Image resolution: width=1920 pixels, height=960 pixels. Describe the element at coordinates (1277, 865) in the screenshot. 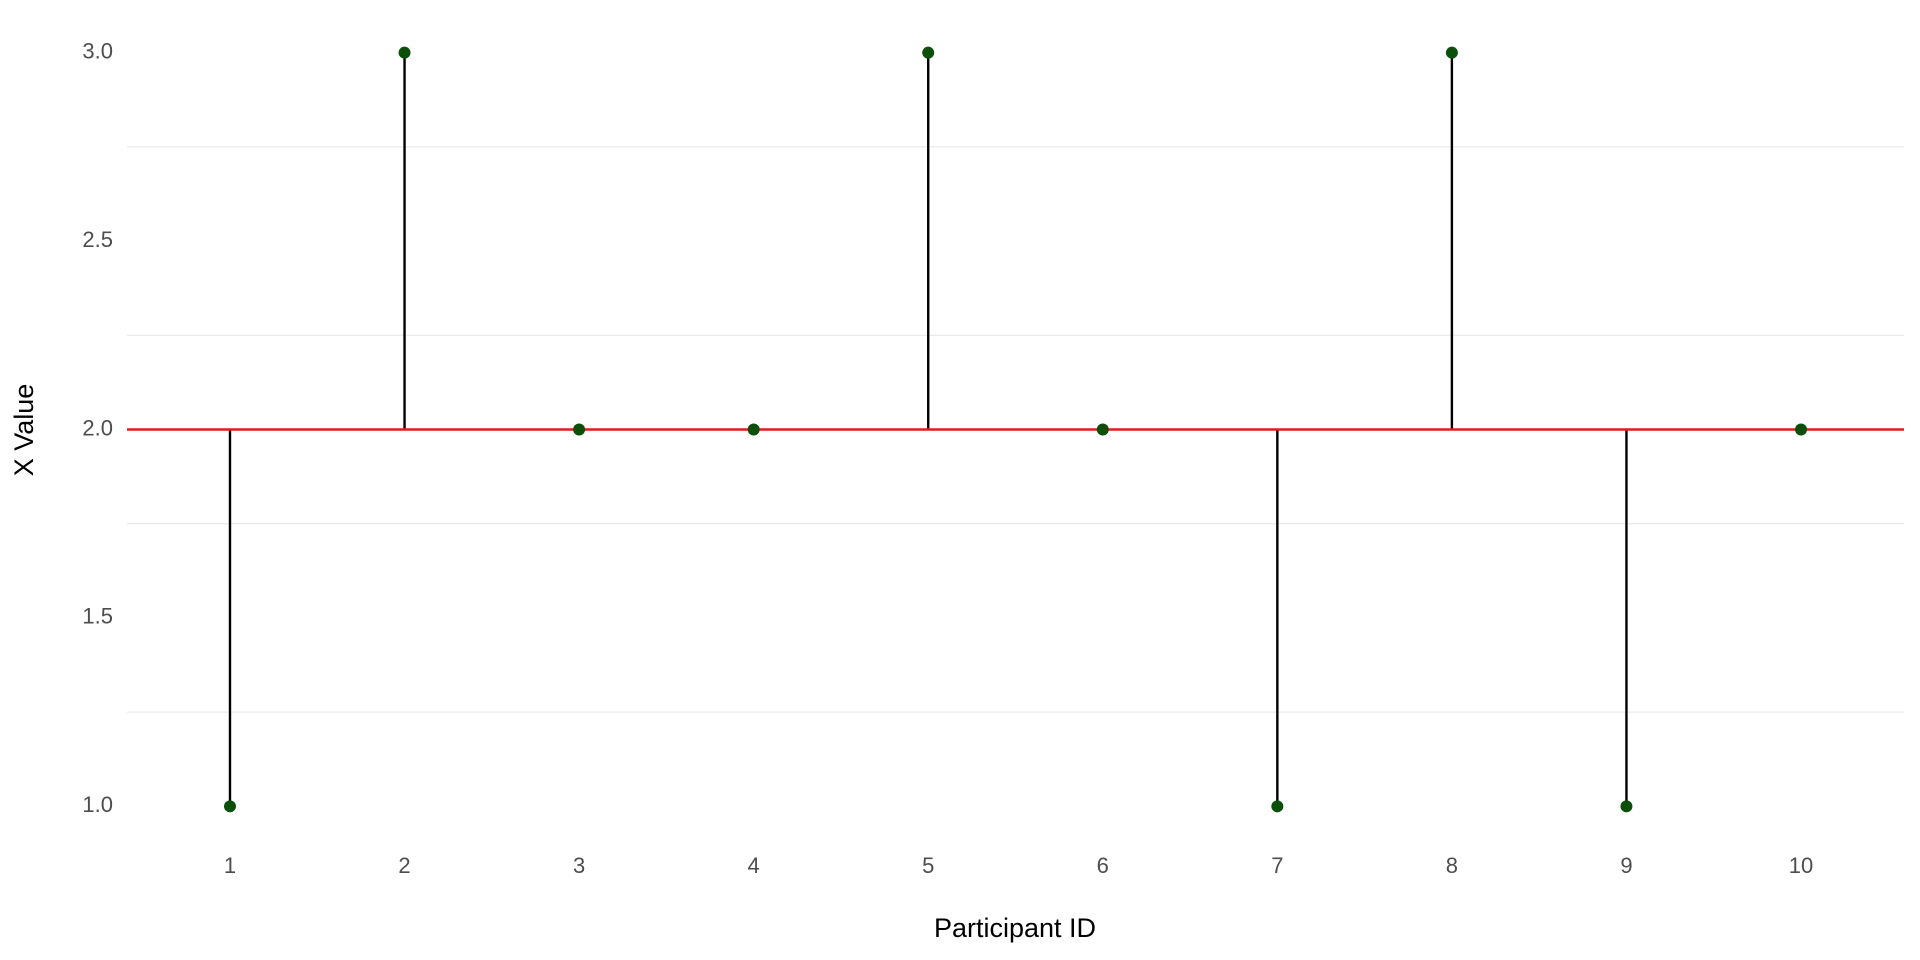

I see `x-tick-label: 7` at that location.